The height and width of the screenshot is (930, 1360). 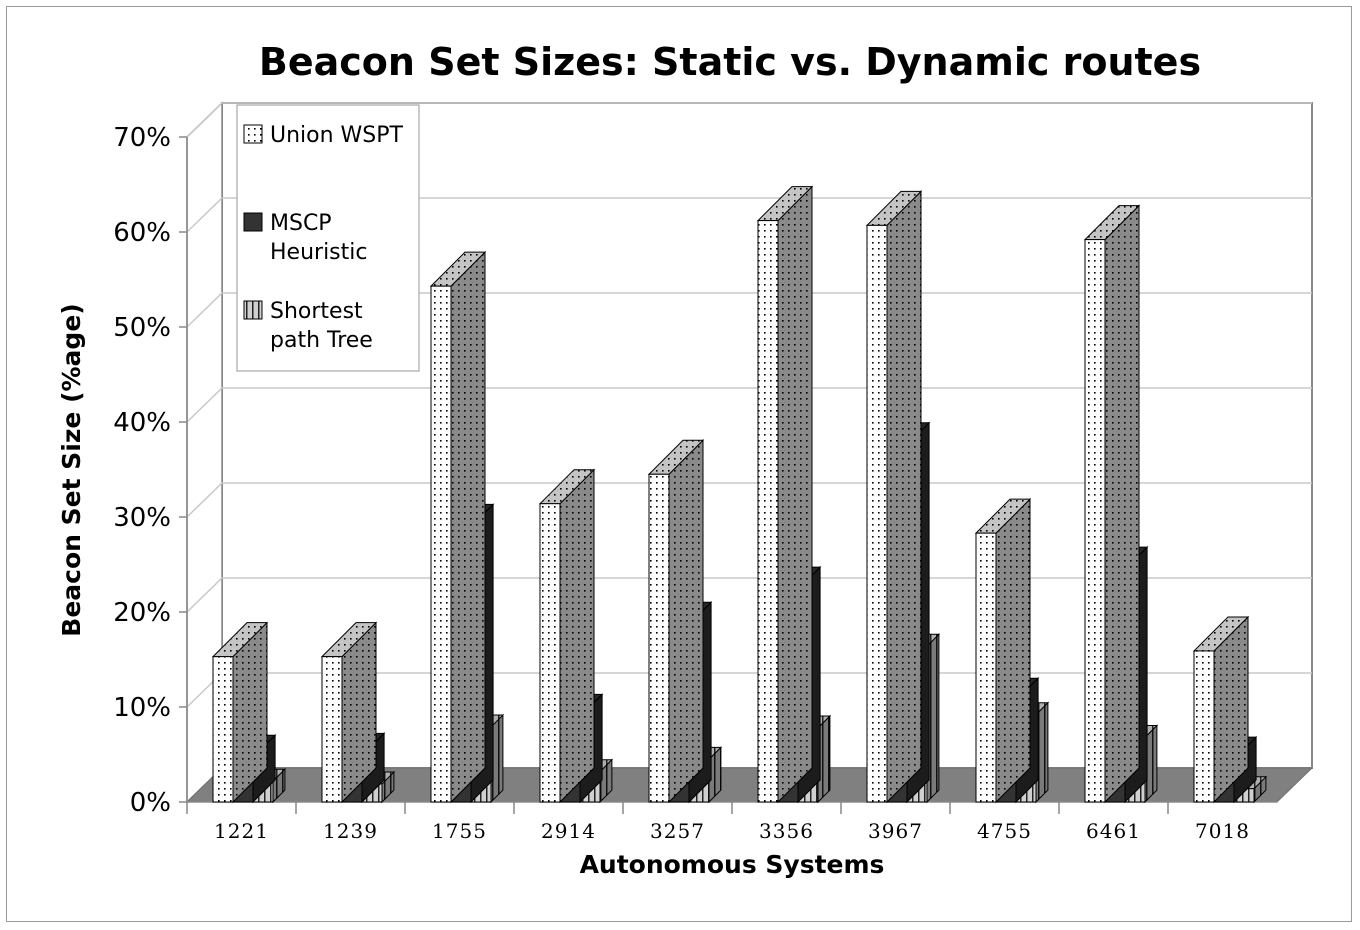 I want to click on y-tick-labels: 0% 10% 20% 30% 40% 50% 60% 70%, so click(x=142, y=470).